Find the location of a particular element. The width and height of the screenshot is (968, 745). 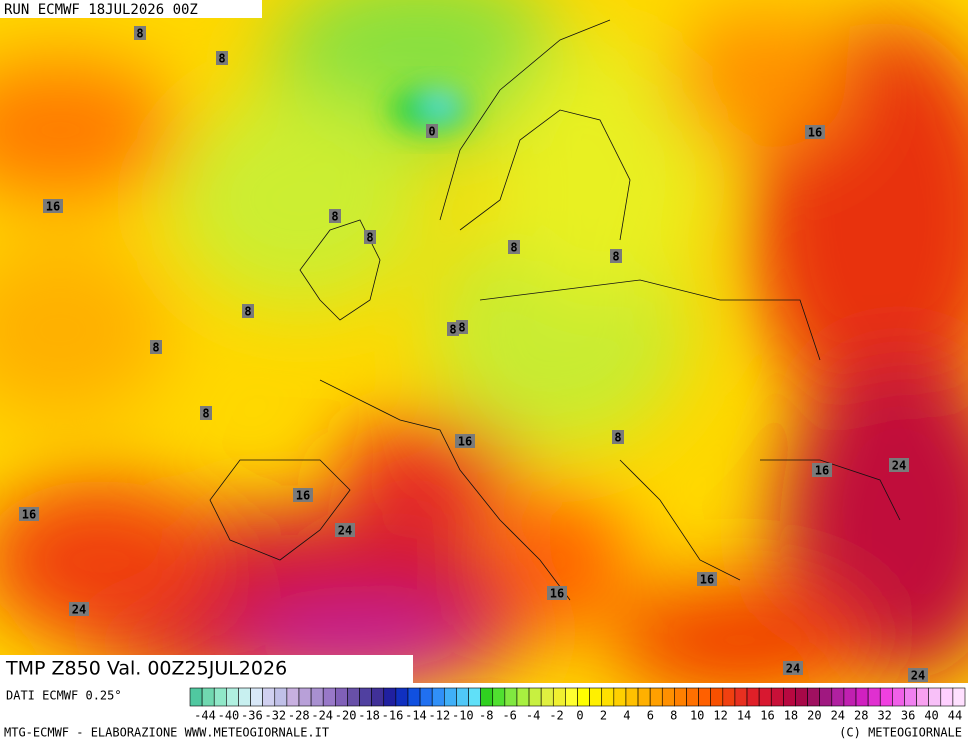

title-box is located at coordinates (206, 669).